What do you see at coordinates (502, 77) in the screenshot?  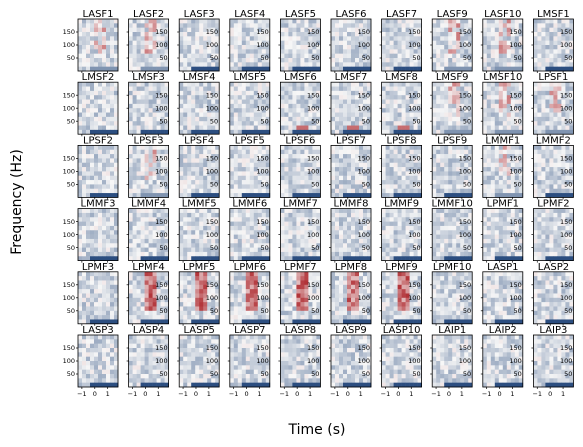 I see `panel-title: LMSF10` at bounding box center [502, 77].